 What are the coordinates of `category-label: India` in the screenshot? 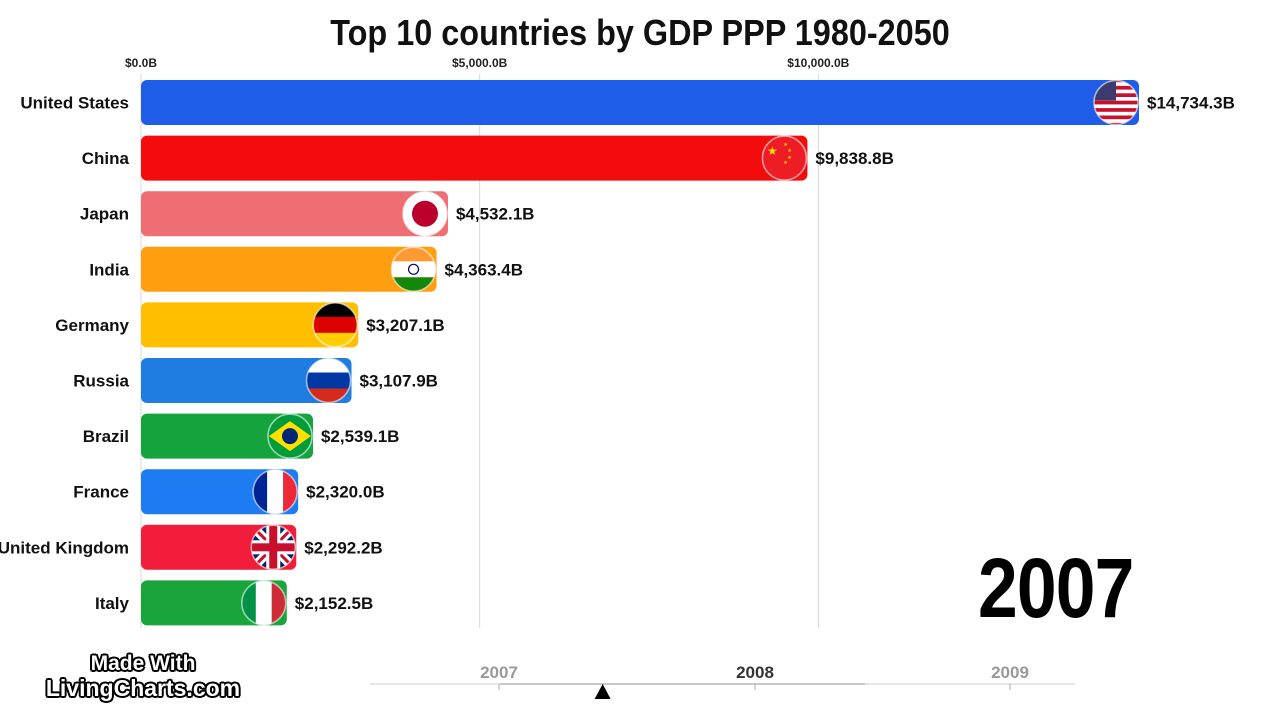 It's located at (109, 269).